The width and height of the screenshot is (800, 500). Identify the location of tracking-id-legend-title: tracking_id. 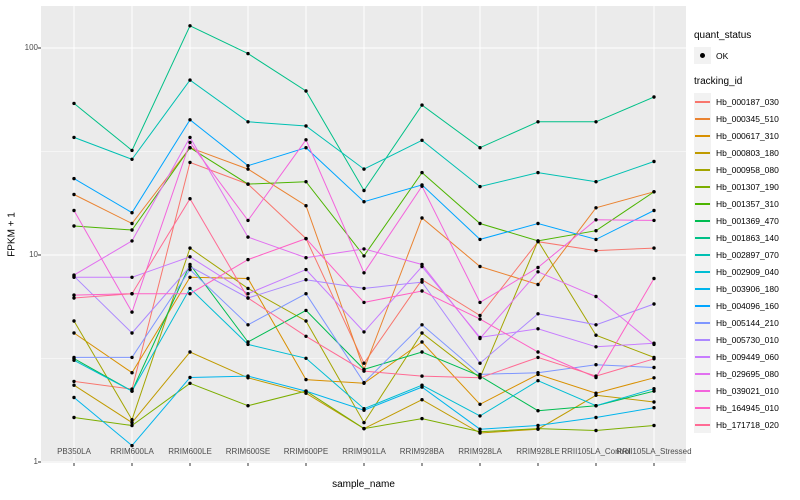
(718, 81).